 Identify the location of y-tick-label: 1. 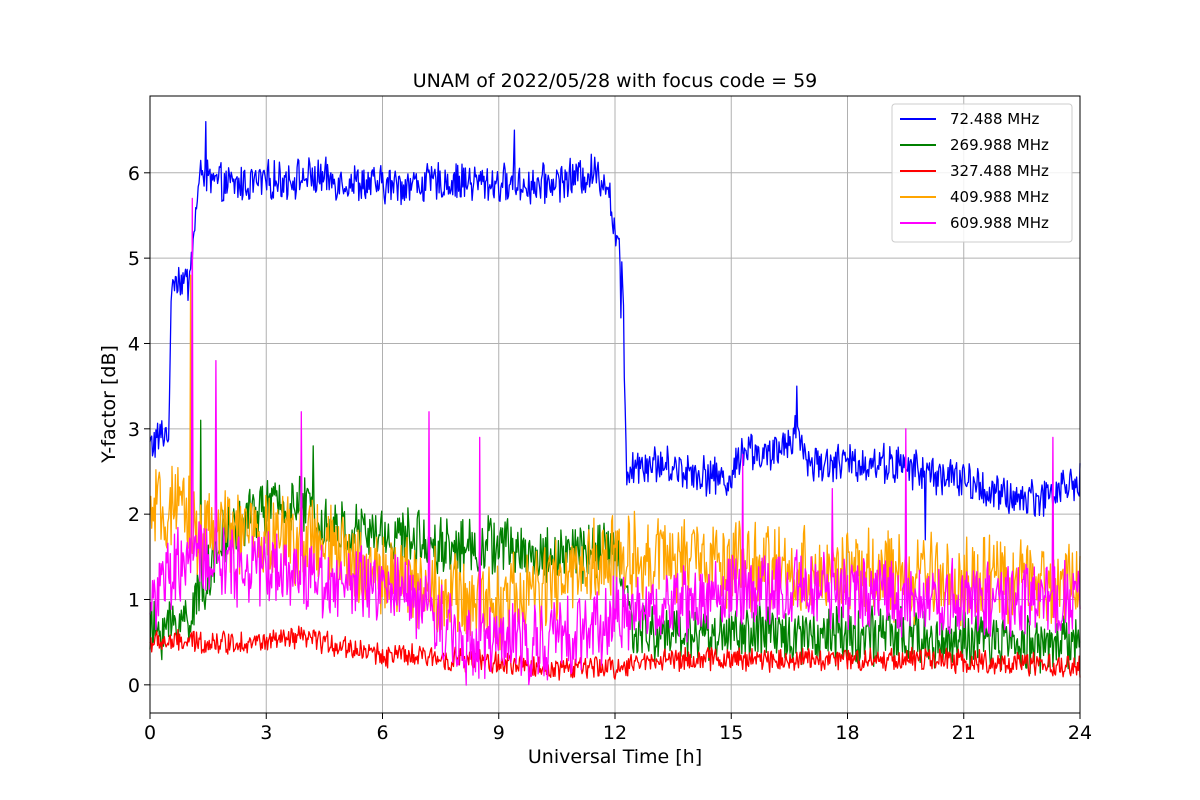
(134, 600).